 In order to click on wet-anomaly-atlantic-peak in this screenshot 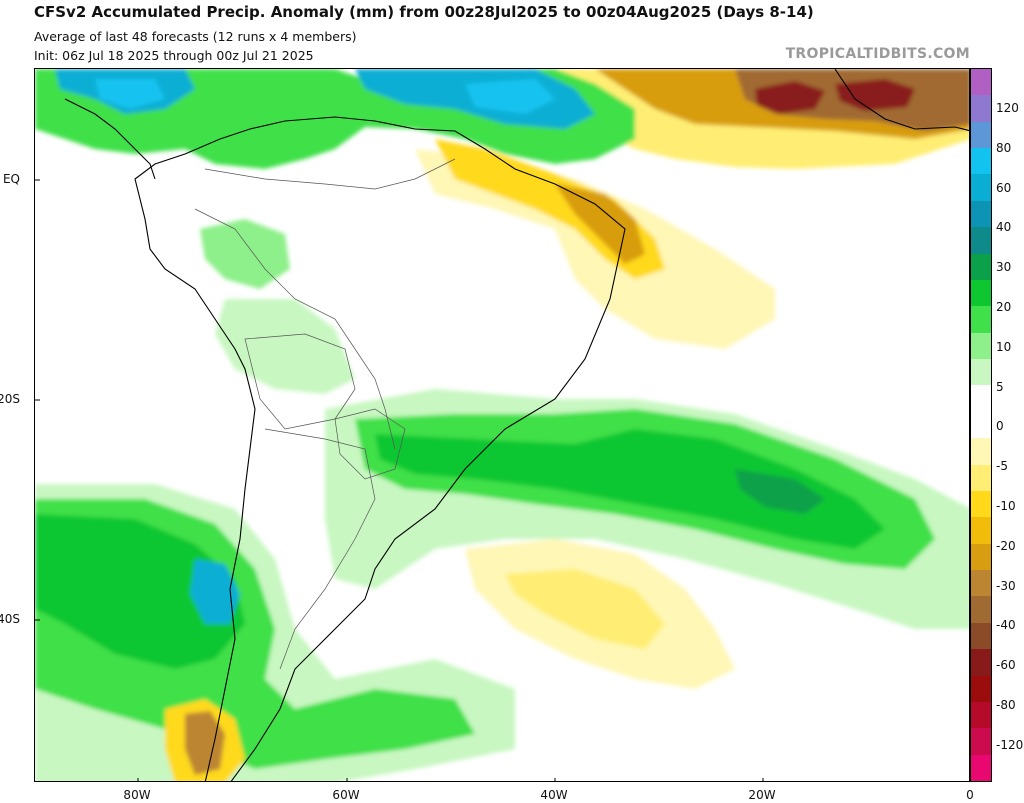, I will do `click(510, 96)`.